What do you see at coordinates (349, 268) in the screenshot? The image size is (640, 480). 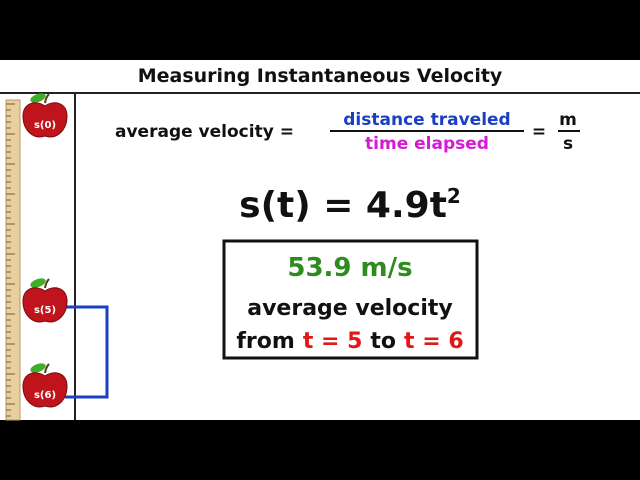 I see `result-value: 53.9 m/s` at bounding box center [349, 268].